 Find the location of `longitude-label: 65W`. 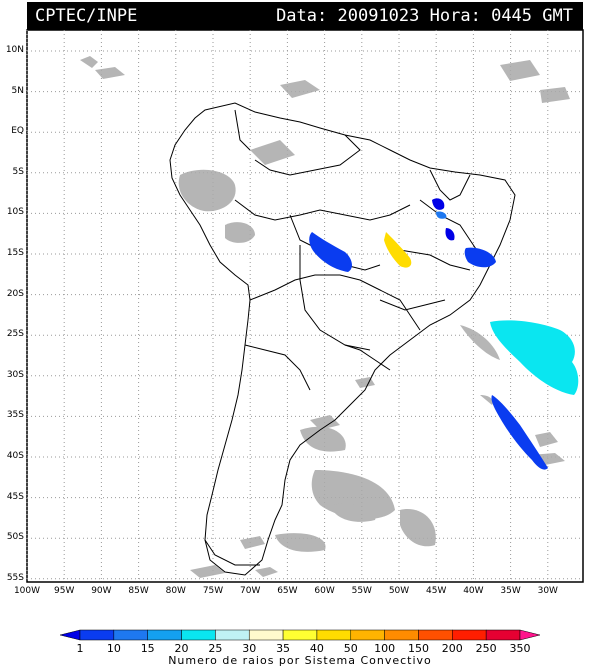

longitude-label: 65W is located at coordinates (287, 591).